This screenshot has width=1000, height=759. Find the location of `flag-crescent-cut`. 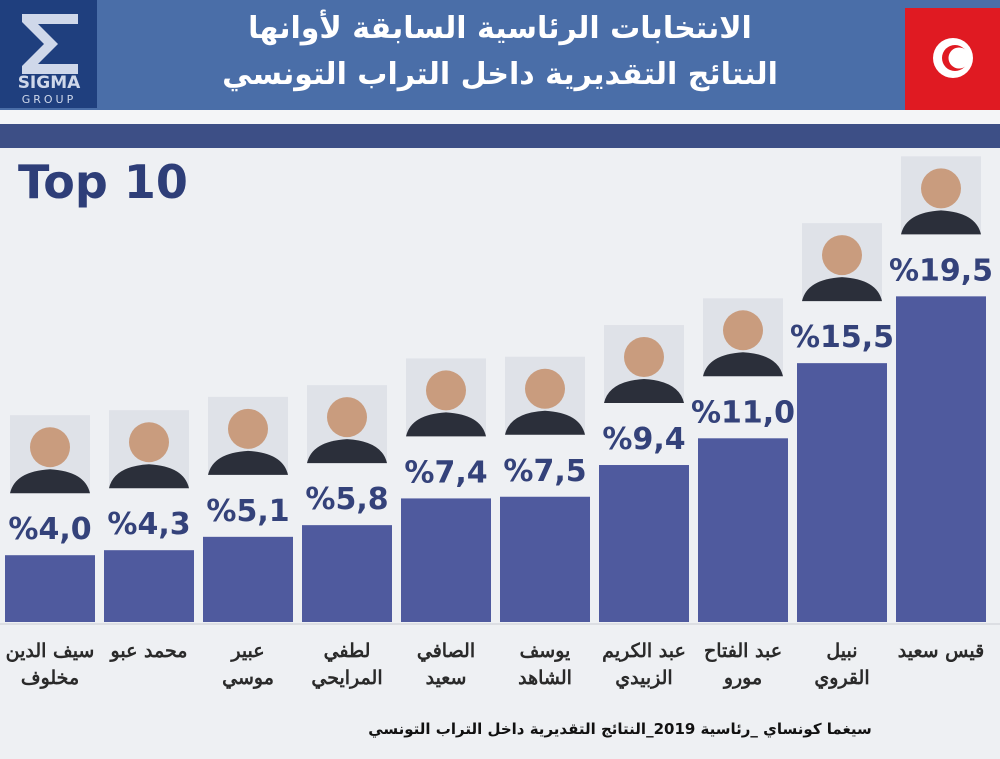

flag-crescent-cut is located at coordinates (959, 58).